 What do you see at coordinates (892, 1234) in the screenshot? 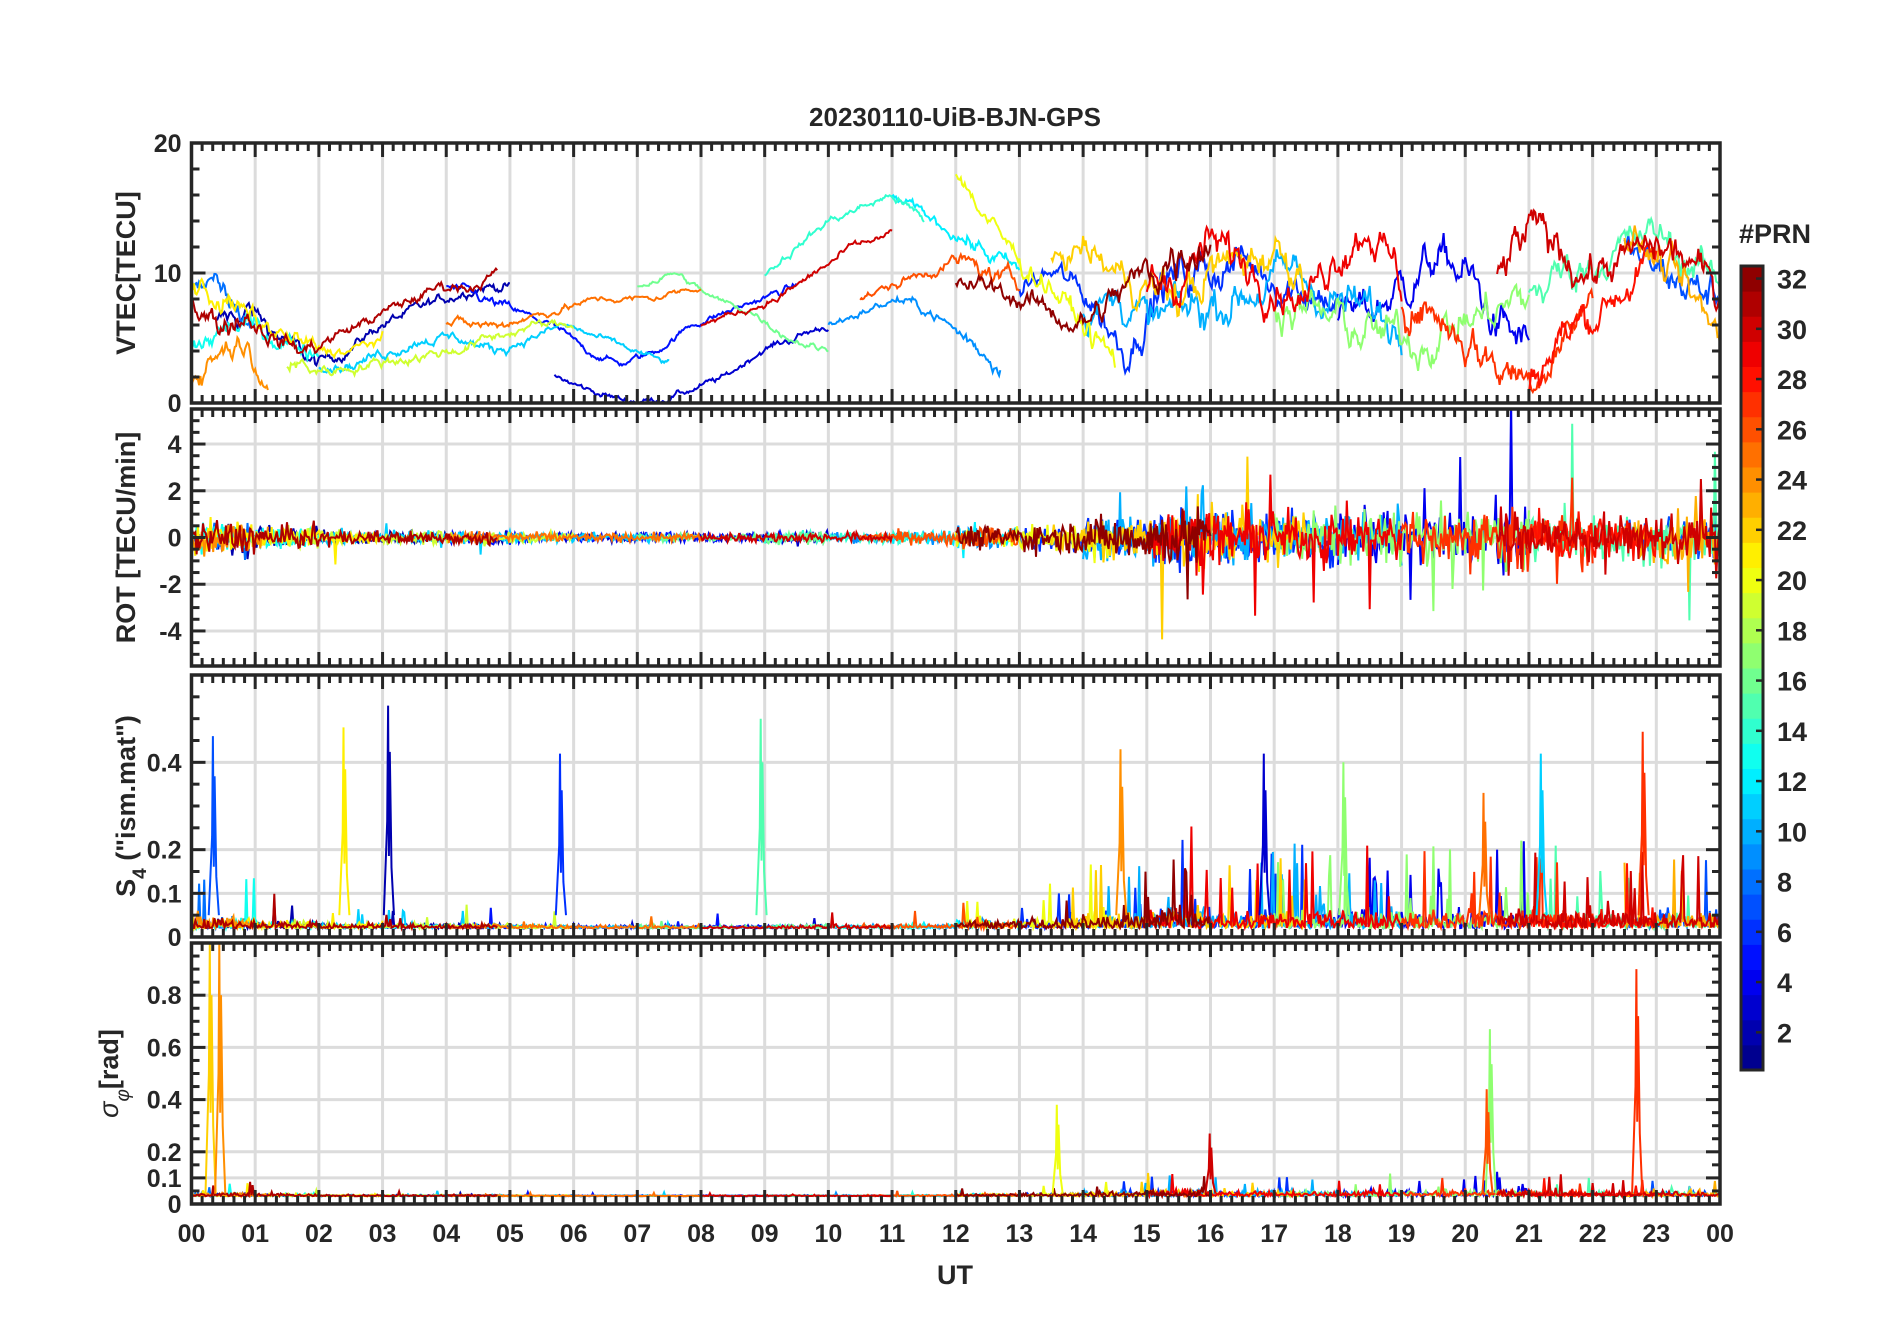
I see `x-tick-label: 11` at bounding box center [892, 1234].